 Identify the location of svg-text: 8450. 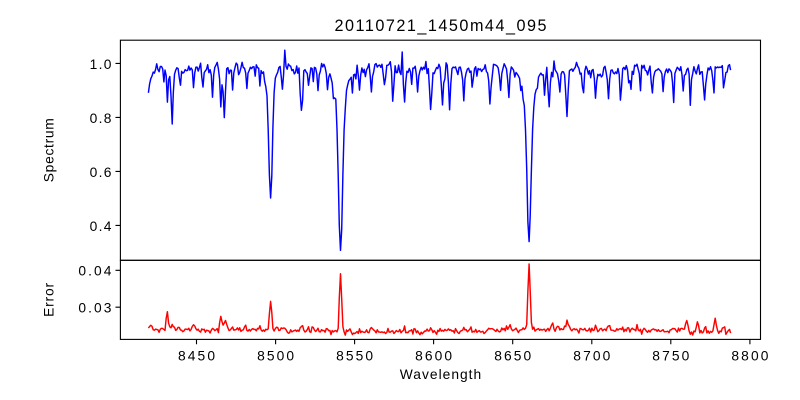
(196, 356).